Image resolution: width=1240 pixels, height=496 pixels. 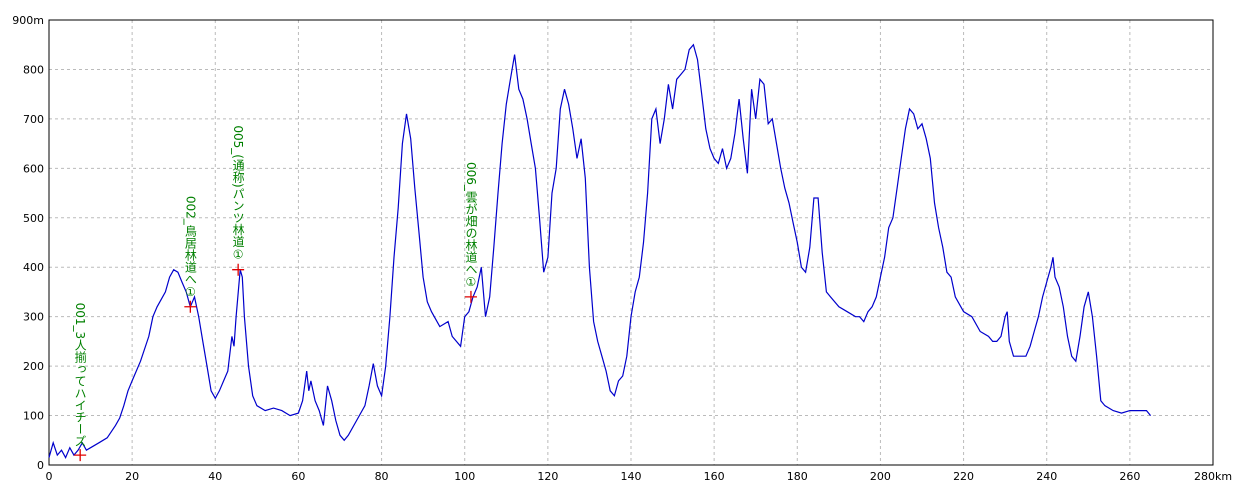 What do you see at coordinates (471, 225) in the screenshot?
I see `waypoint-label: 006_雲が畑の林道へ①` at bounding box center [471, 225].